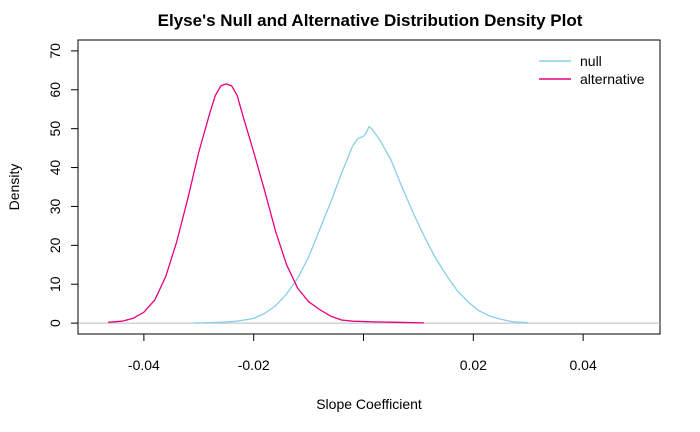 The image size is (700, 432). What do you see at coordinates (362, 353) in the screenshot?
I see `x-axis: -0.04 -0.02 0.02 0.04` at bounding box center [362, 353].